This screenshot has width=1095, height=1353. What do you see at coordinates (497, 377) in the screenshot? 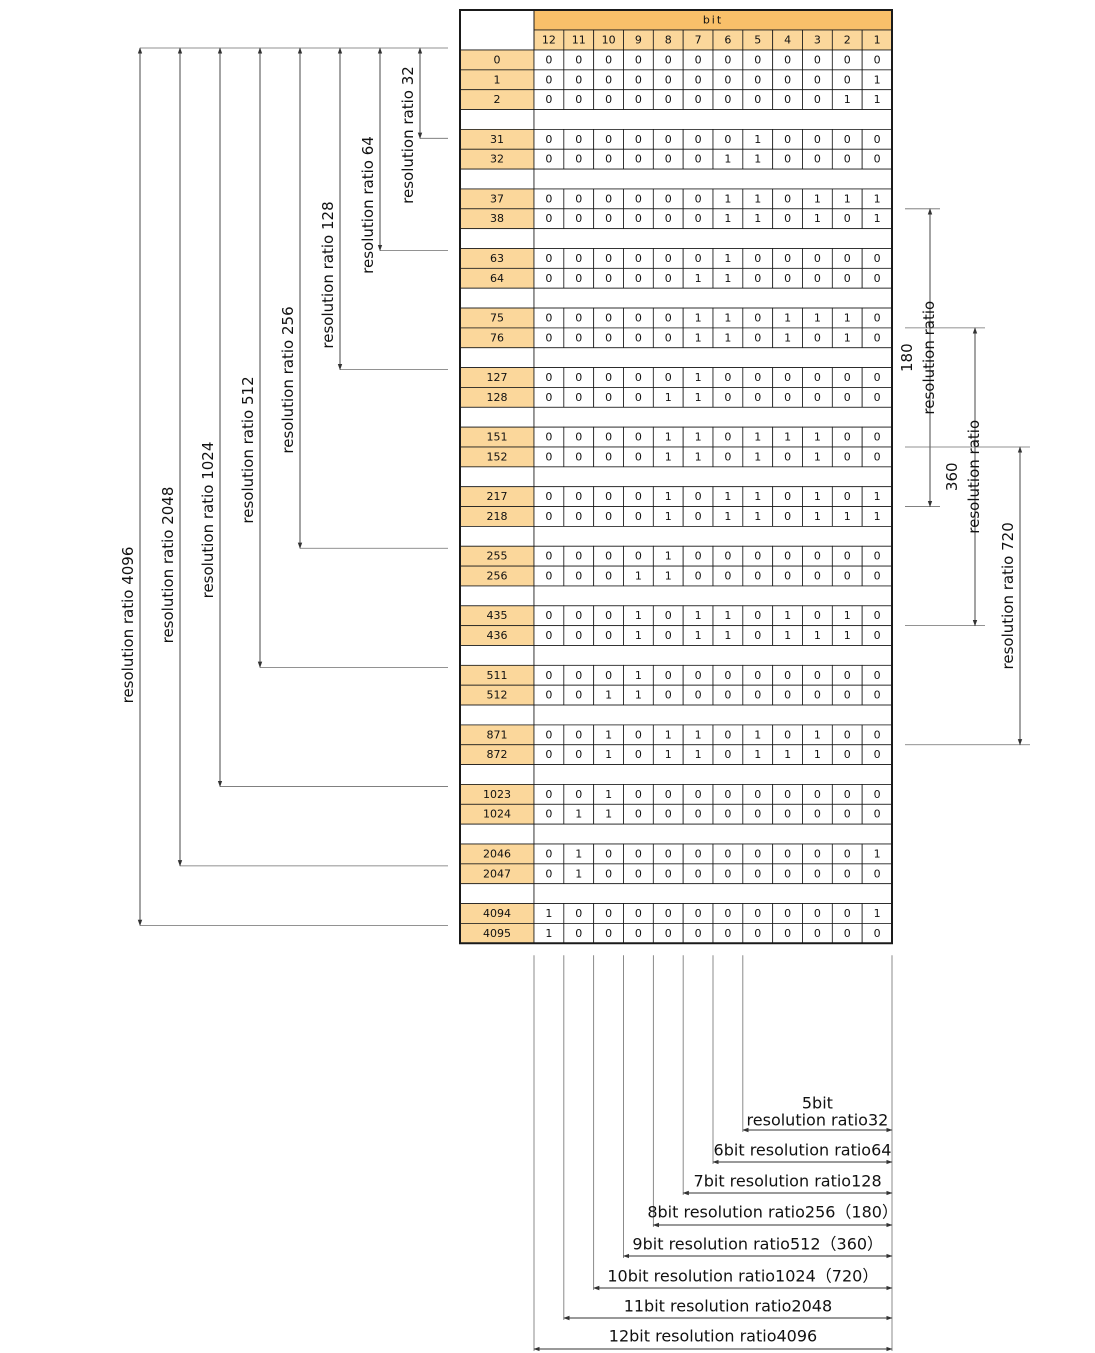
I see `value-label: 127` at bounding box center [497, 377].